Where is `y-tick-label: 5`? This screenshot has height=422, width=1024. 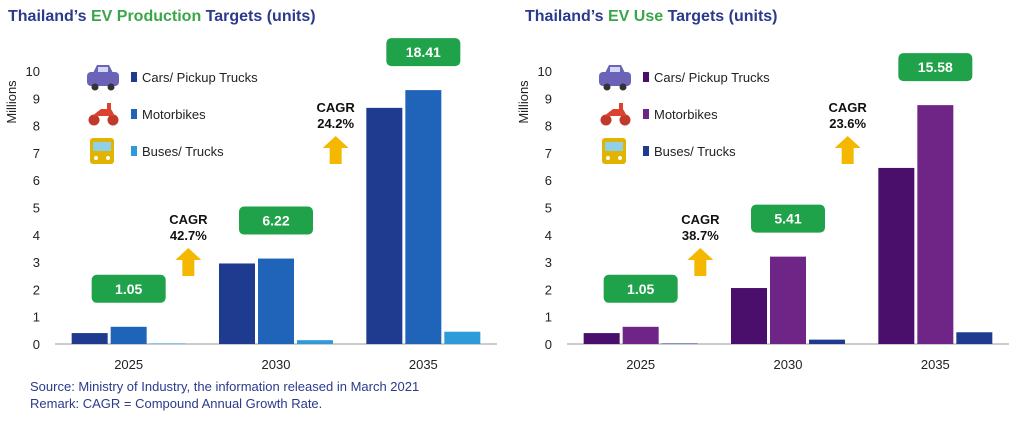
y-tick-label: 5 is located at coordinates (36, 208).